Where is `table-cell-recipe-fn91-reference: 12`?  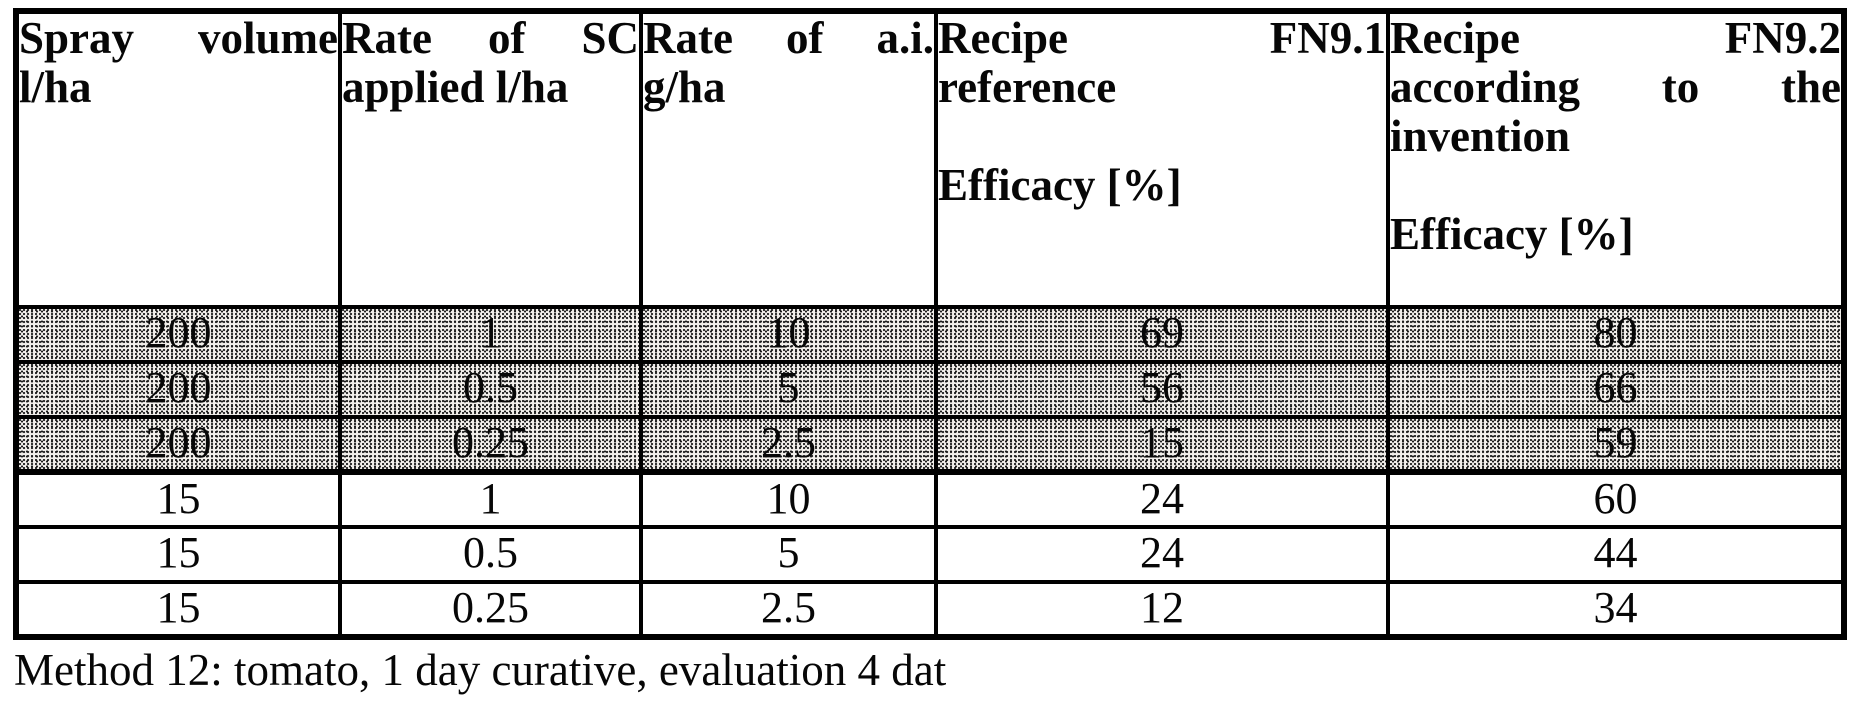 table-cell-recipe-fn91-reference: 12 is located at coordinates (1162, 609).